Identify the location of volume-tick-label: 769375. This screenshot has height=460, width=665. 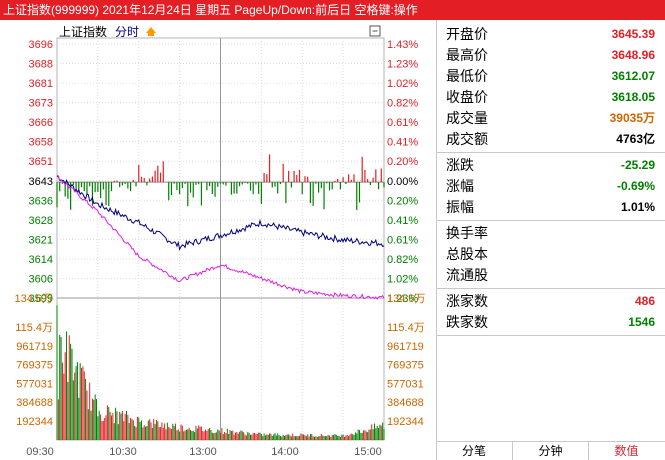
(34, 366).